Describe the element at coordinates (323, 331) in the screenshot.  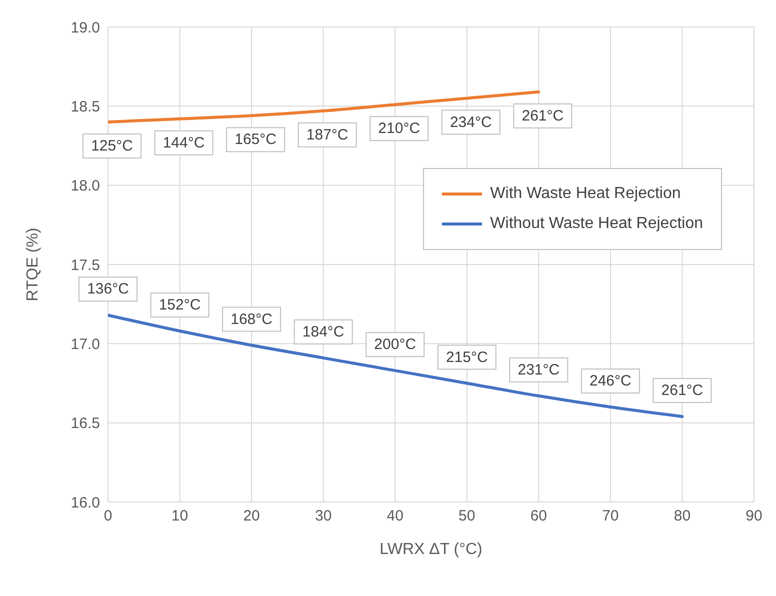
I see `annotation: 184°C` at that location.